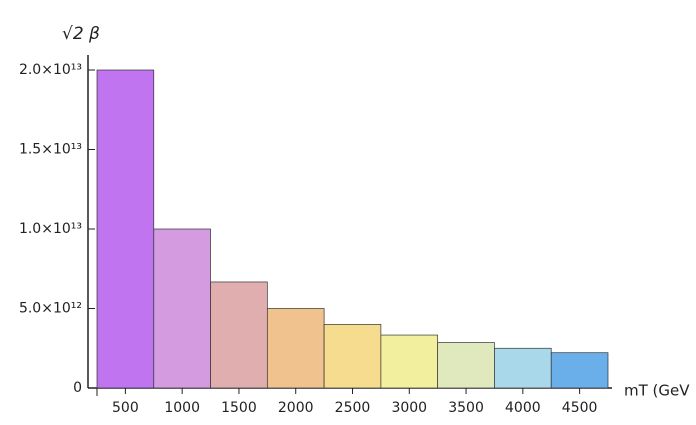 The width and height of the screenshot is (696, 425). I want to click on x-tick-label: 3500, so click(466, 408).